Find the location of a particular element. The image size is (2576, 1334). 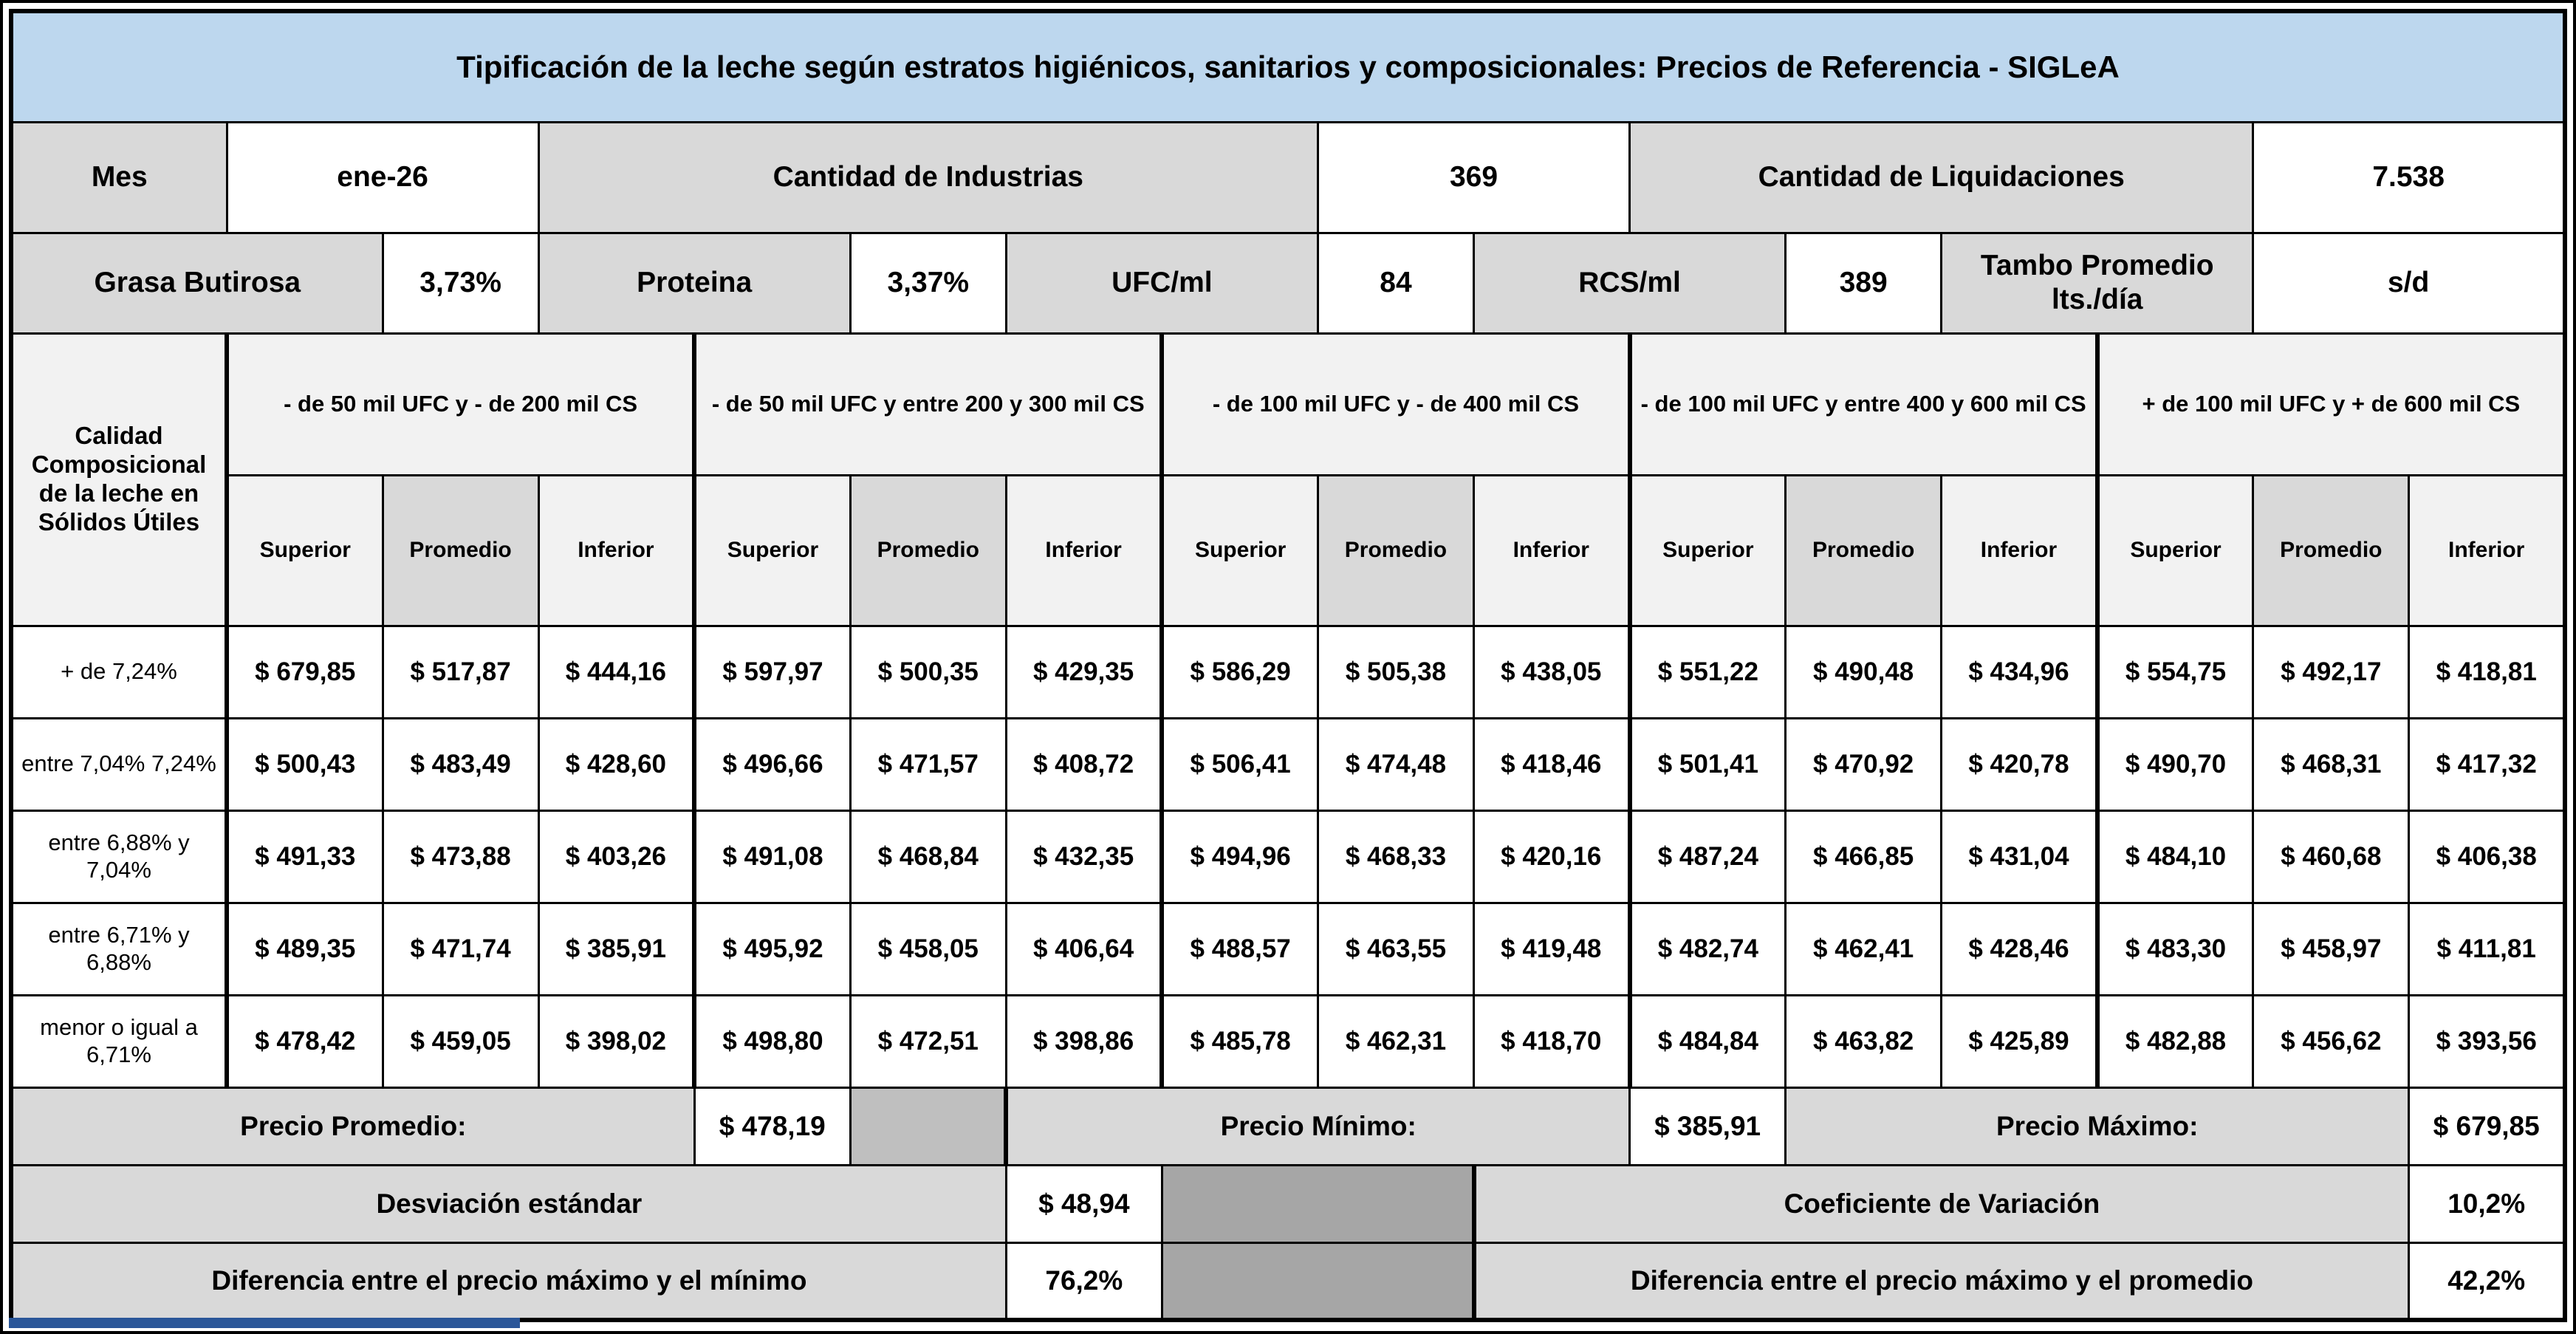

proteina-value: 3,37% is located at coordinates (928, 283).